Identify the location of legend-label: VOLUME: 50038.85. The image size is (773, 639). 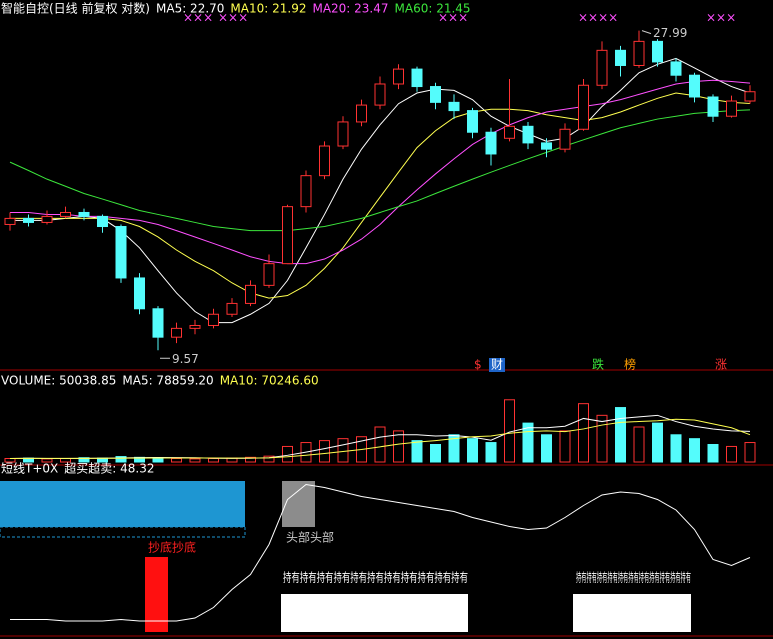
(58, 381).